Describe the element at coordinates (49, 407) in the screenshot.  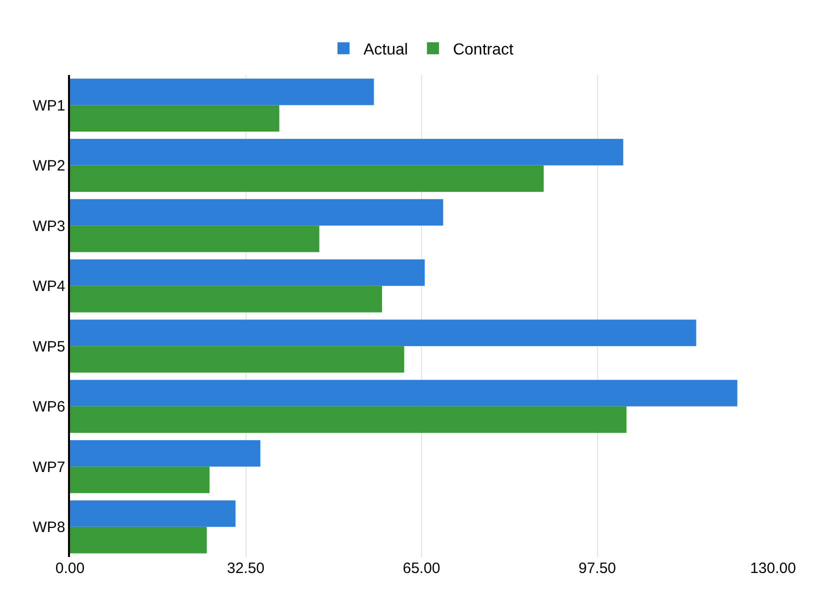
I see `y-tick-label: WP6` at that location.